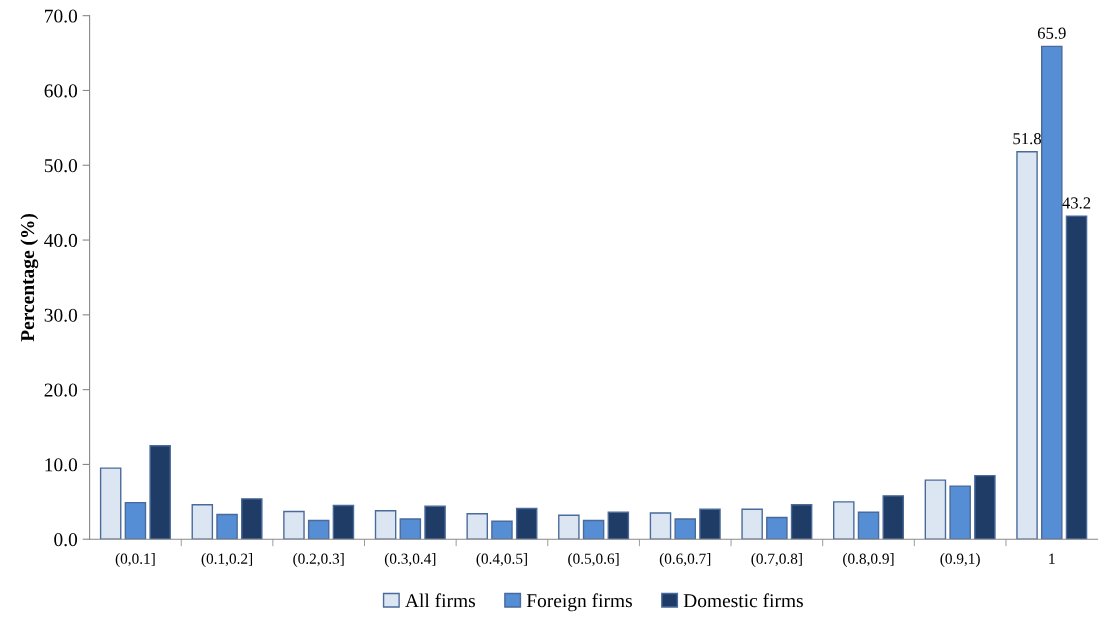 This screenshot has width=1120, height=627. Describe the element at coordinates (61, 166) in the screenshot. I see `y-tick-label: 50.0` at that location.